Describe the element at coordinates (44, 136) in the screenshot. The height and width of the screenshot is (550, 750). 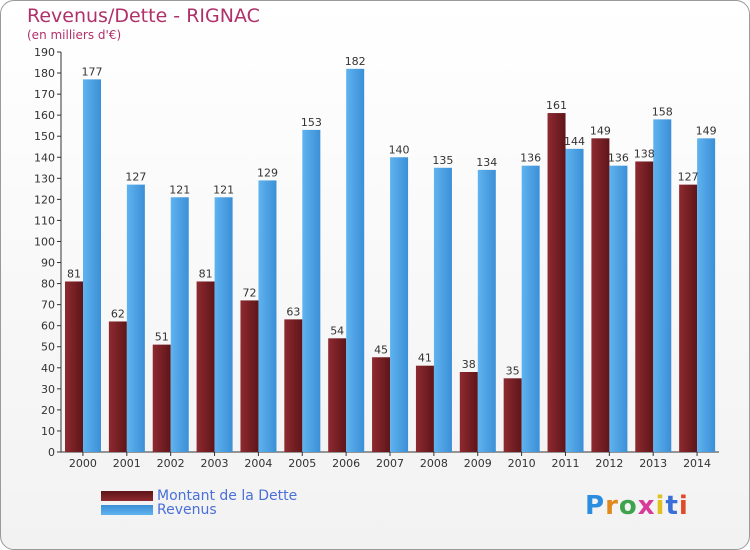
I see `y-tick-label: 150` at that location.